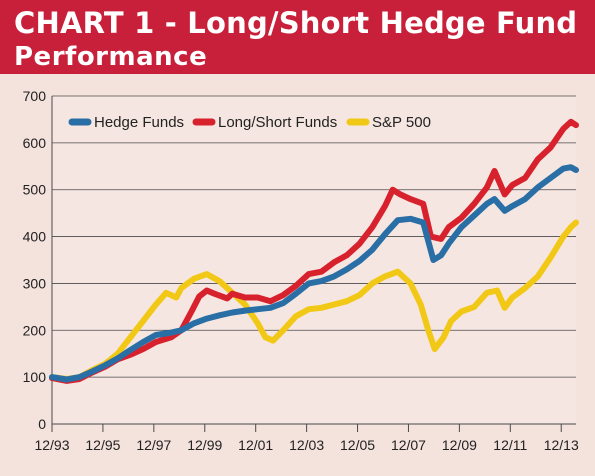 This screenshot has height=476, width=595. Describe the element at coordinates (35, 96) in the screenshot. I see `y-tick-label: 700` at that location.